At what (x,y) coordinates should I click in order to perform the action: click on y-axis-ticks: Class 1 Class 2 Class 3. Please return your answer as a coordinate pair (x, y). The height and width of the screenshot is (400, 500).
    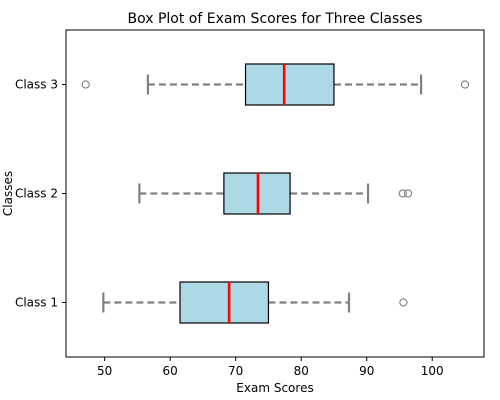
    Looking at the image, I should click on (40, 194).